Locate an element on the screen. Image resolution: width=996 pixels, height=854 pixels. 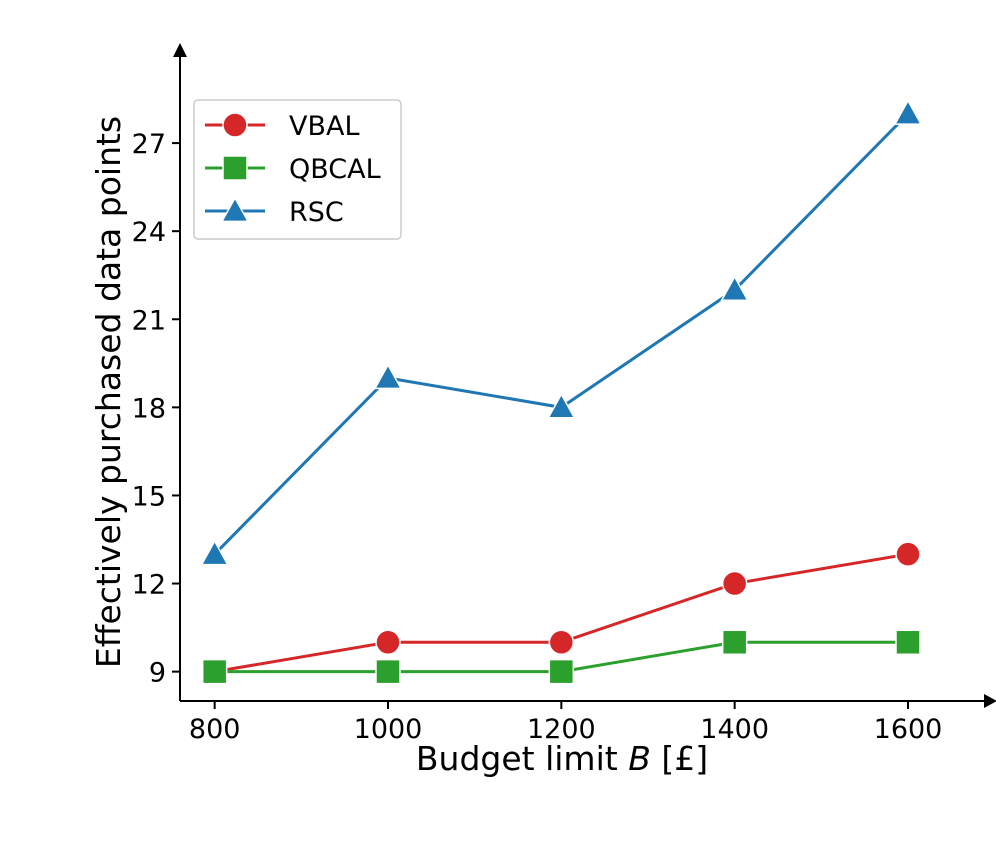
x-axis-arrow is located at coordinates (990, 701).